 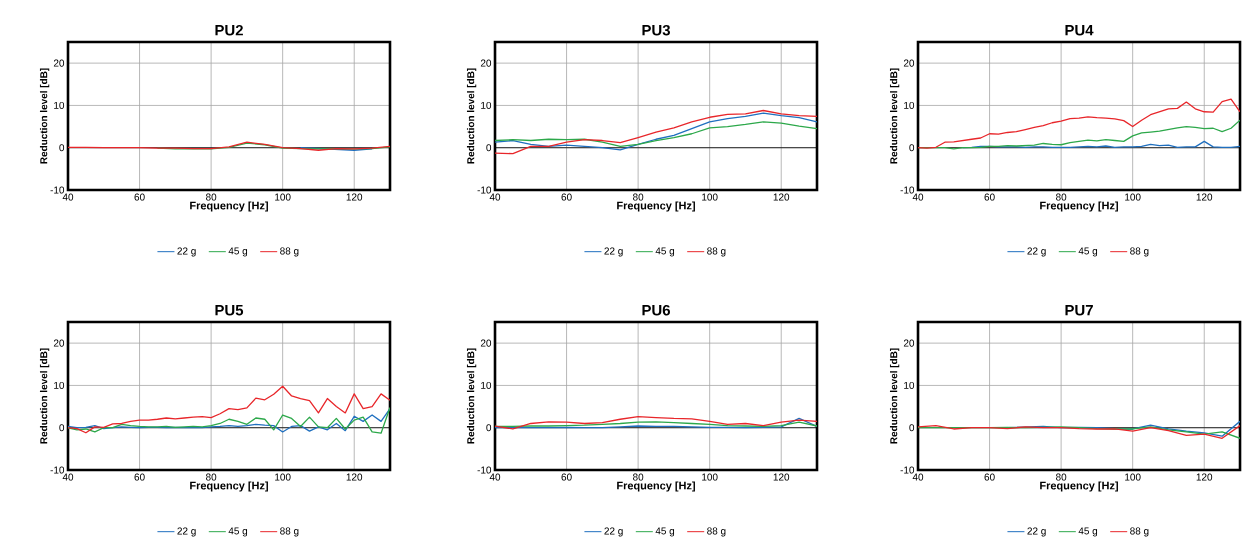 I want to click on chart-title: PU4, so click(x=1079, y=30).